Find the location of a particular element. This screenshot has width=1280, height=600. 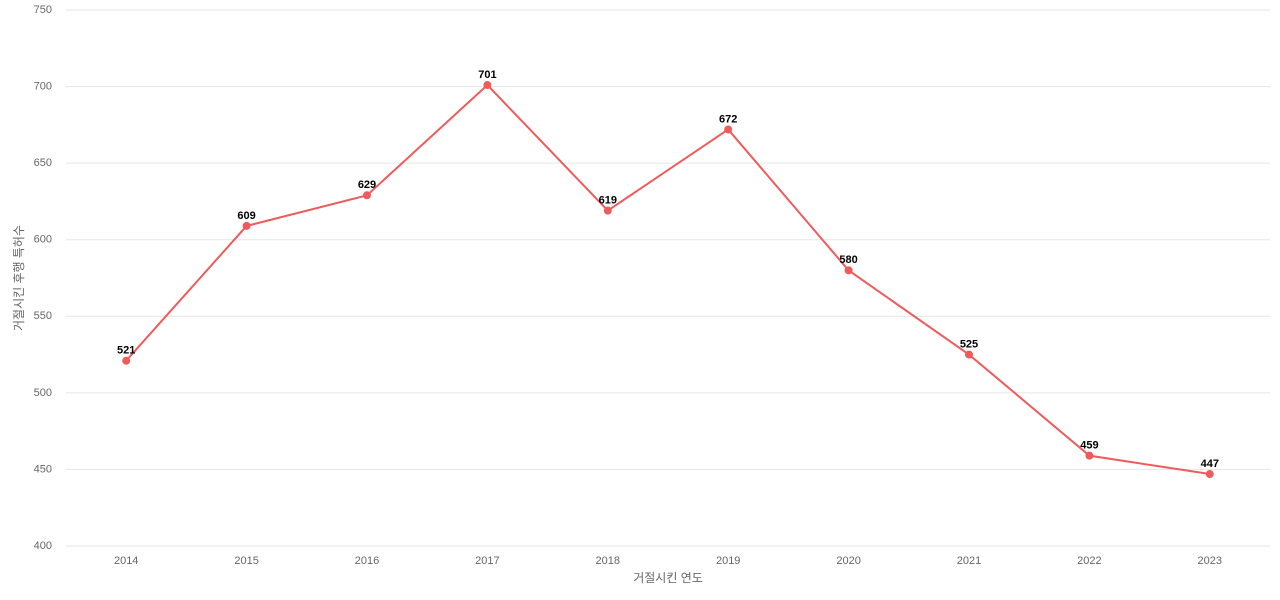

y-tick-label: 550 is located at coordinates (43, 316).